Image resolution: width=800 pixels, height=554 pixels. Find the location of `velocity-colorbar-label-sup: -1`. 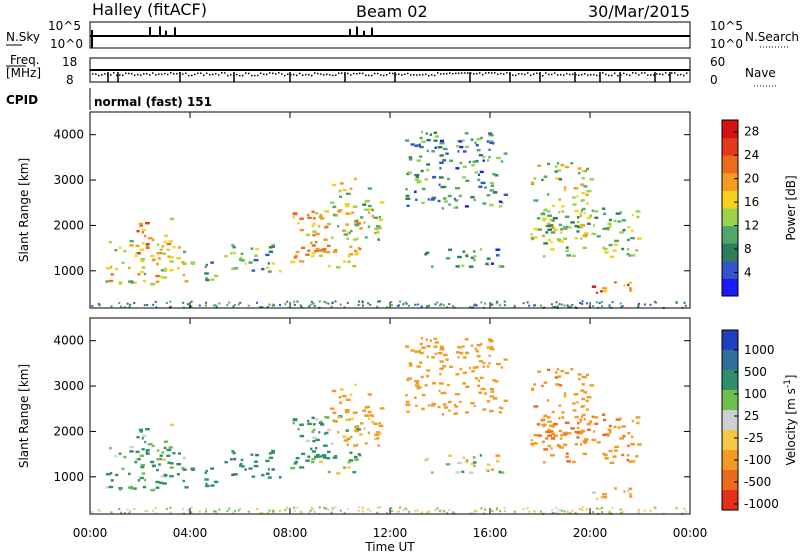

velocity-colorbar-label-sup: -1 is located at coordinates (788, 383).